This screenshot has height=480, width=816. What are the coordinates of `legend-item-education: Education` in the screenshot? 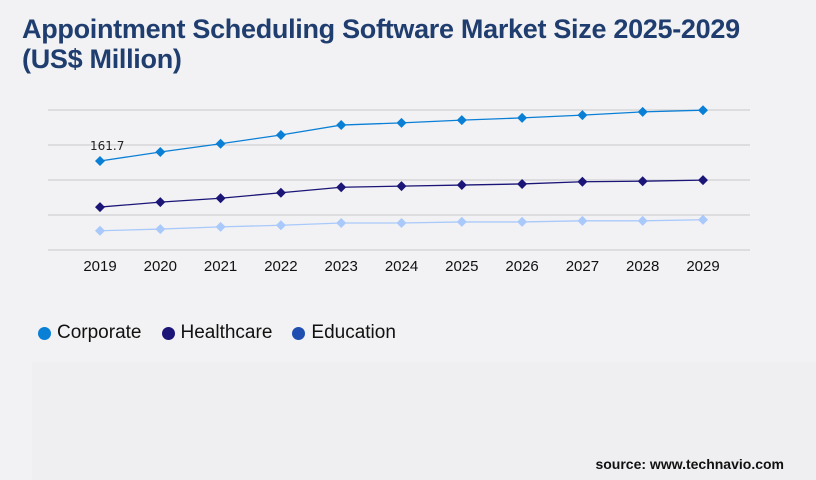 It's located at (344, 333).